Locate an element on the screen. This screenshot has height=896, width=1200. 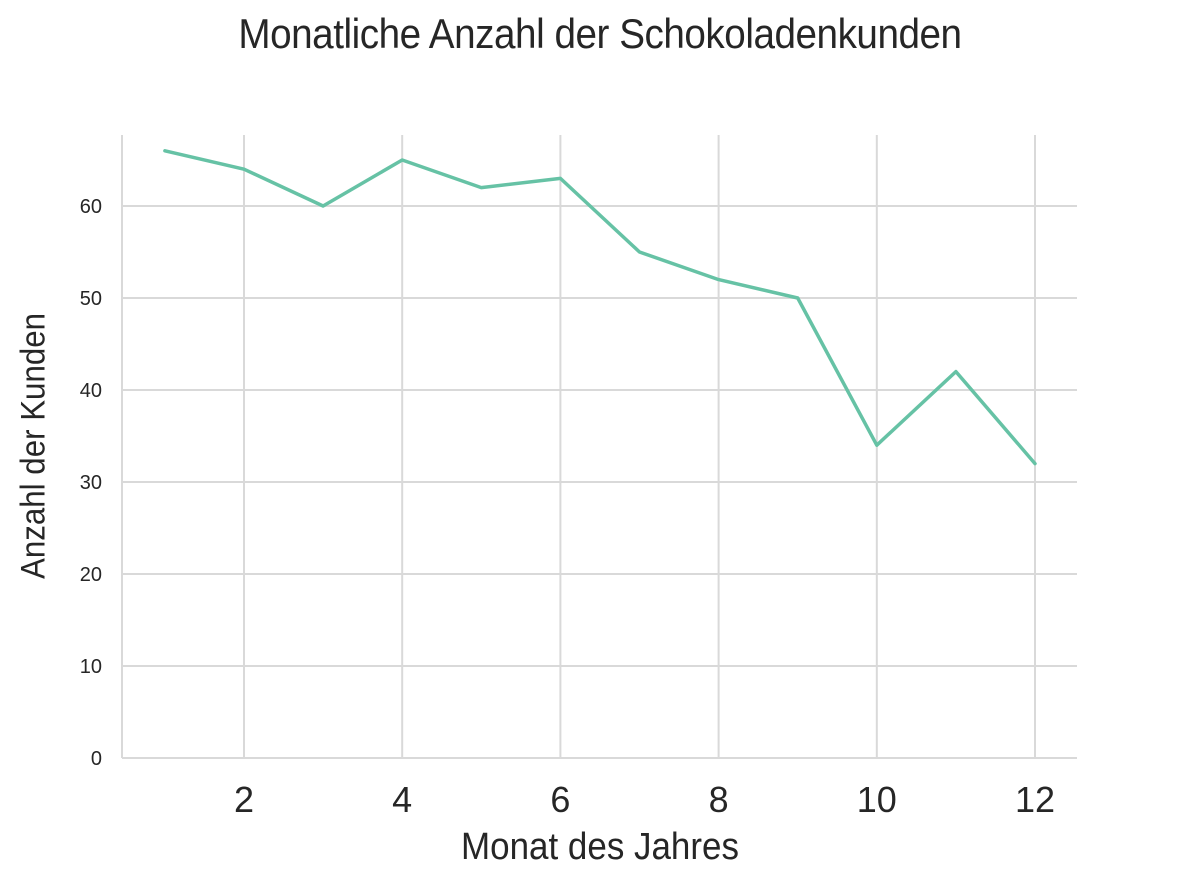
x-tick-label: 12 is located at coordinates (1035, 799).